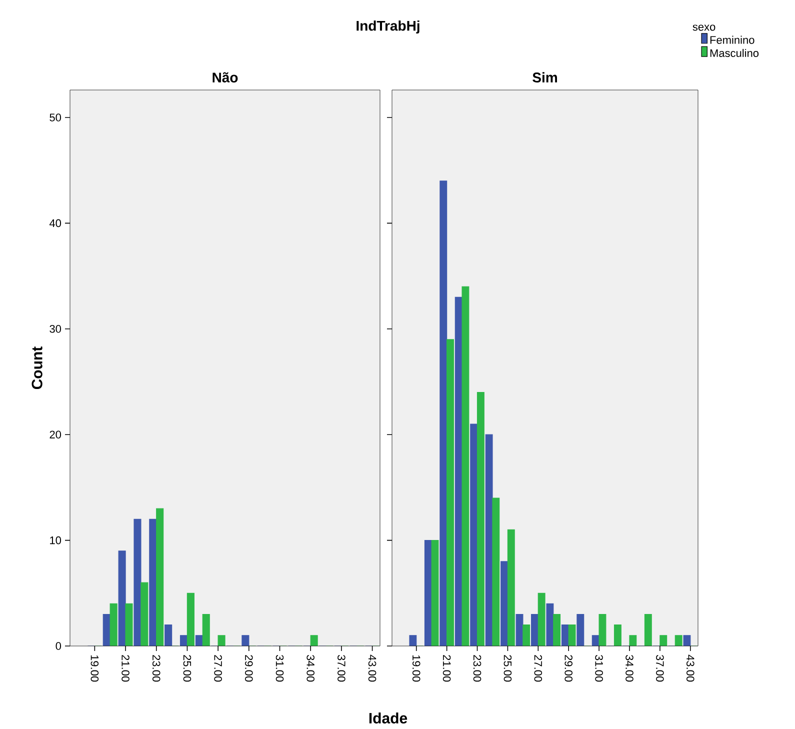 The image size is (795, 729). I want to click on legend-label: Feminino, so click(732, 40).